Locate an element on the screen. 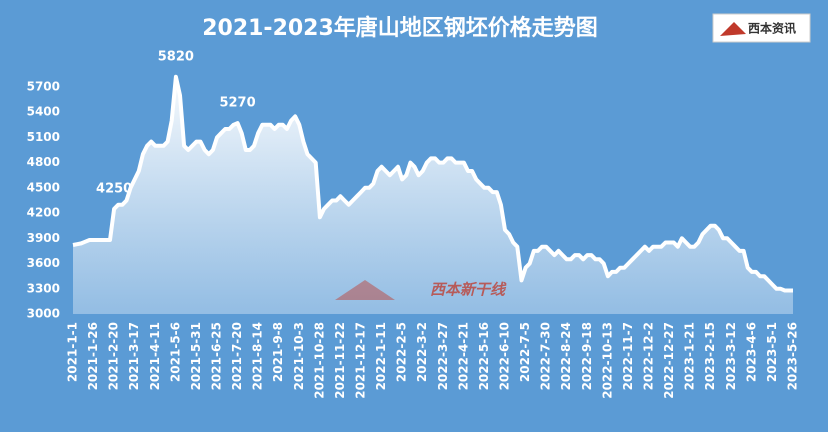 This screenshot has width=828, height=432. x-tick-label: 2021-5-31 is located at coordinates (196, 356).